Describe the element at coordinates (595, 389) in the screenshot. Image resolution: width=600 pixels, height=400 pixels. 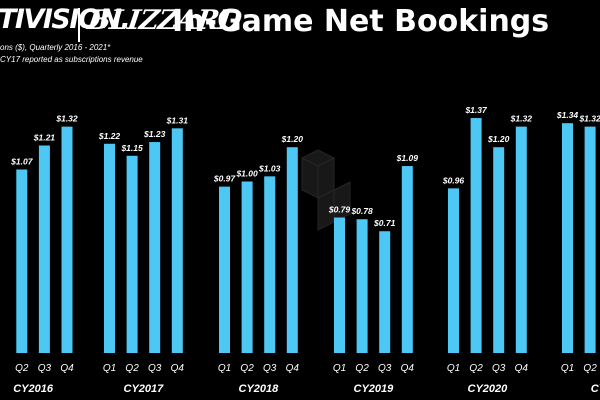
I see `year-group-label: CY2` at that location.